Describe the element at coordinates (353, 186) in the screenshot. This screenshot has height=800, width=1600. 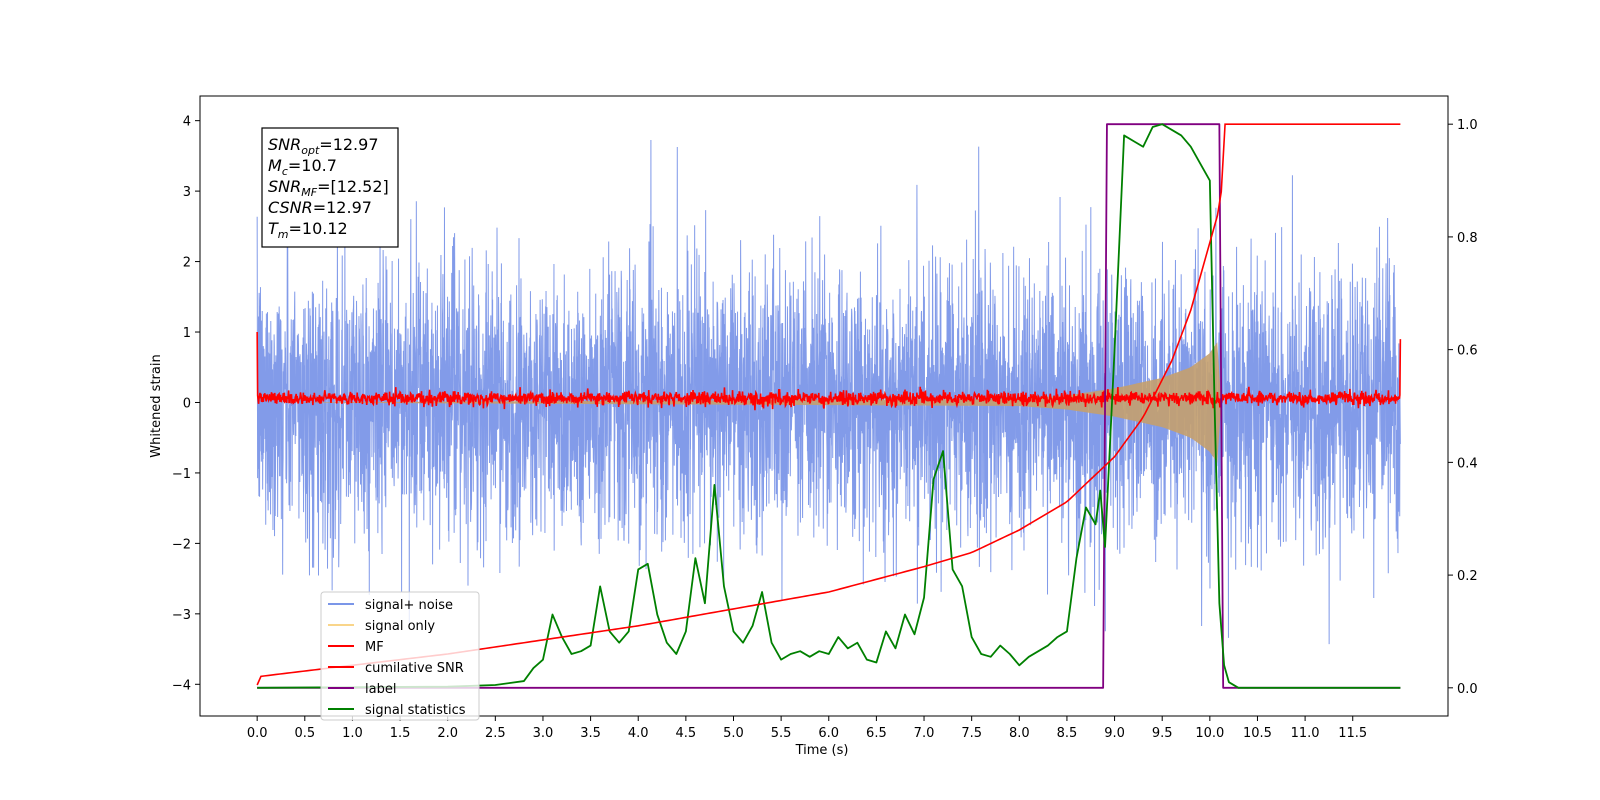
I see `annotation-value: =[12.52]` at that location.